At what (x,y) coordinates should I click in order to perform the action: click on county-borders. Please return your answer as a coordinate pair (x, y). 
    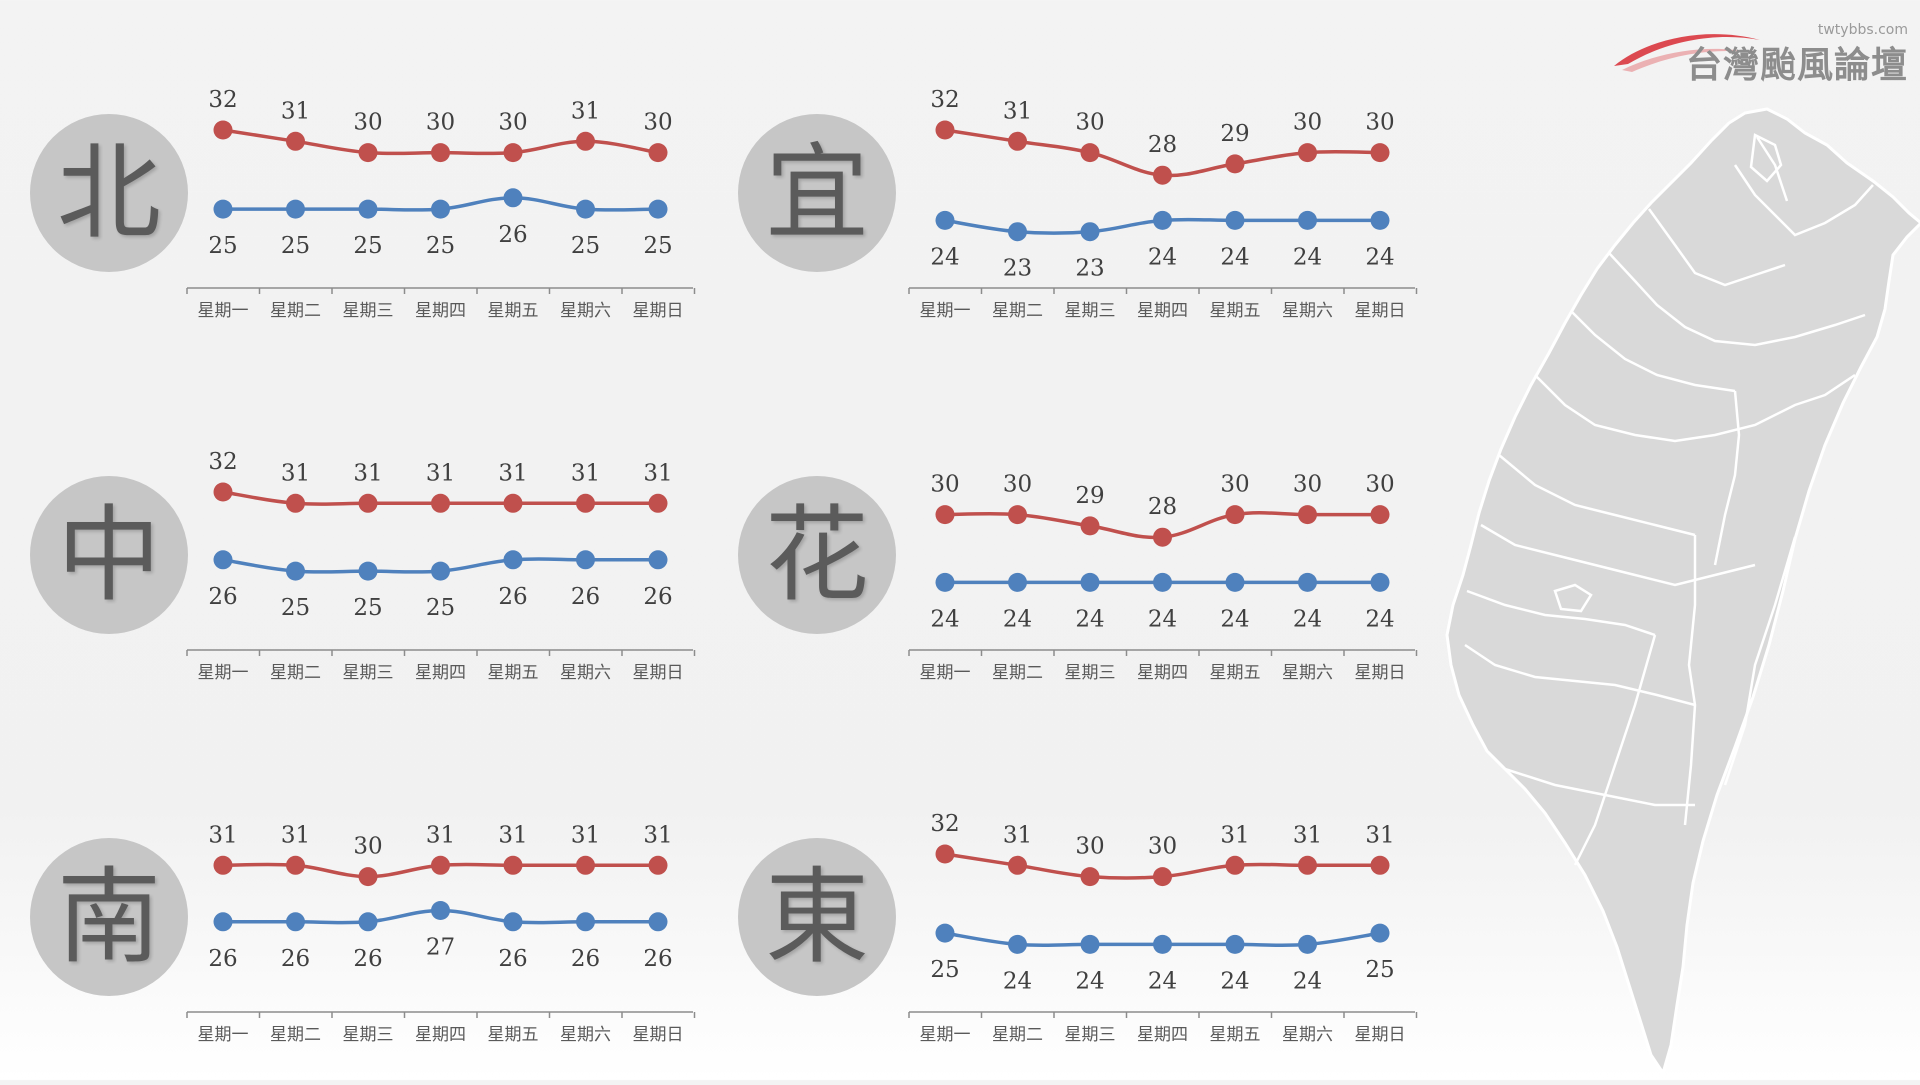
    Looking at the image, I should click on (1669, 499).